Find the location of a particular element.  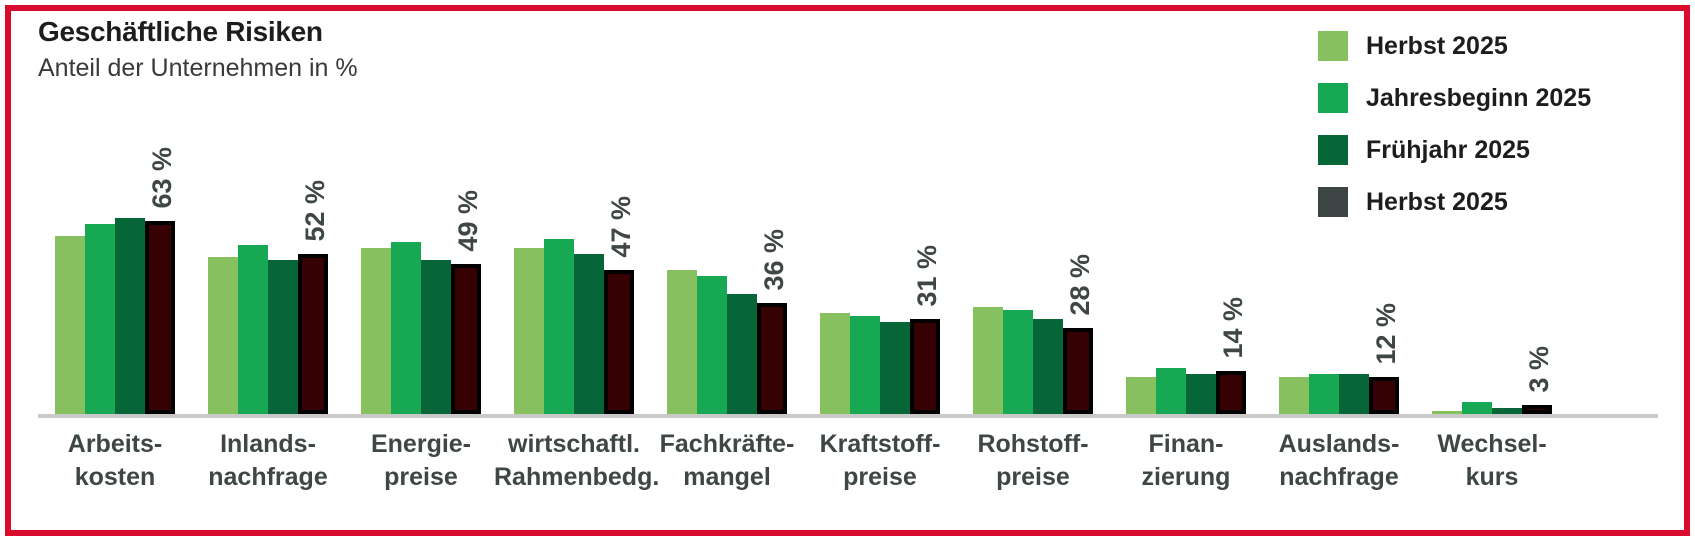

category-label-line: Kraftstoff- is located at coordinates (880, 444).